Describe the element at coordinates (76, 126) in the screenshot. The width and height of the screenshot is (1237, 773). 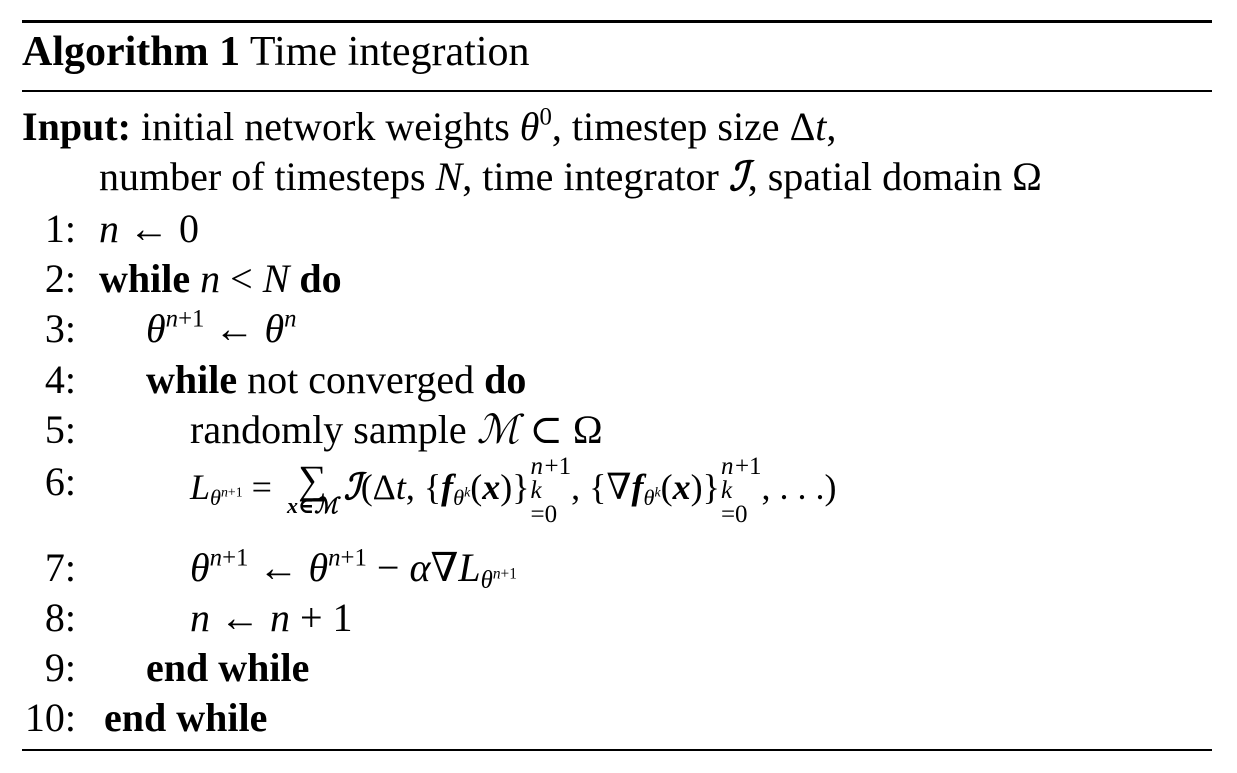
I see `input-label: Input:` at that location.